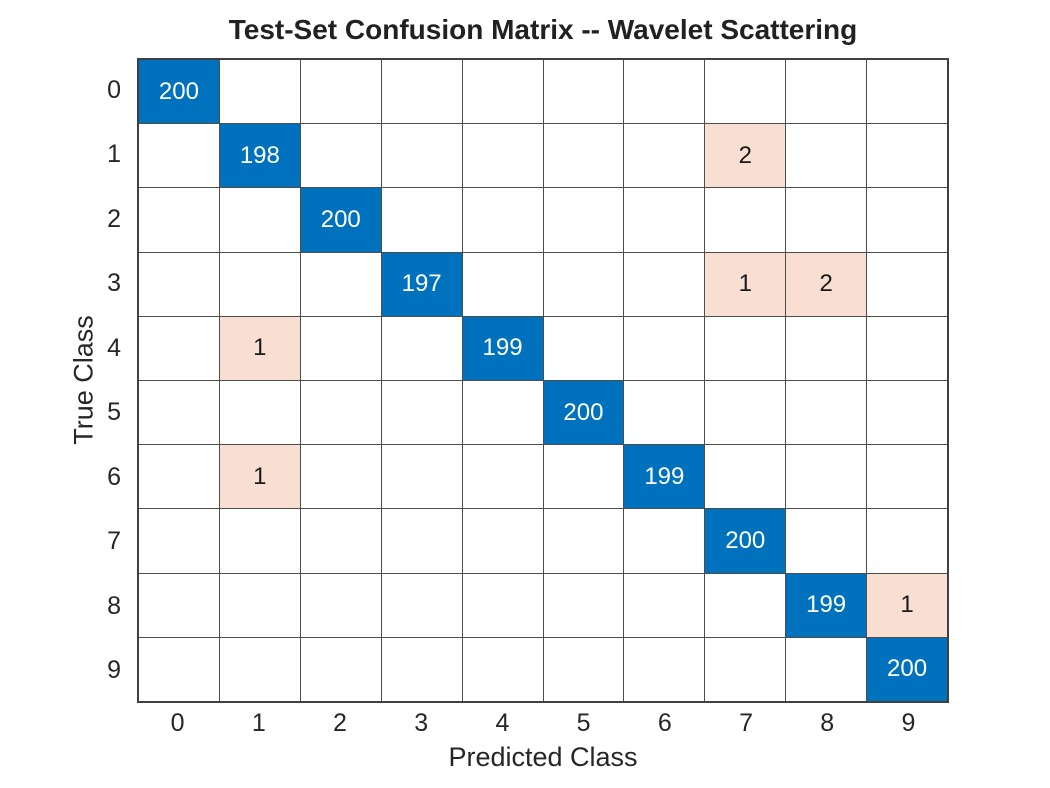  I want to click on x-tick-label: 5, so click(583, 723).